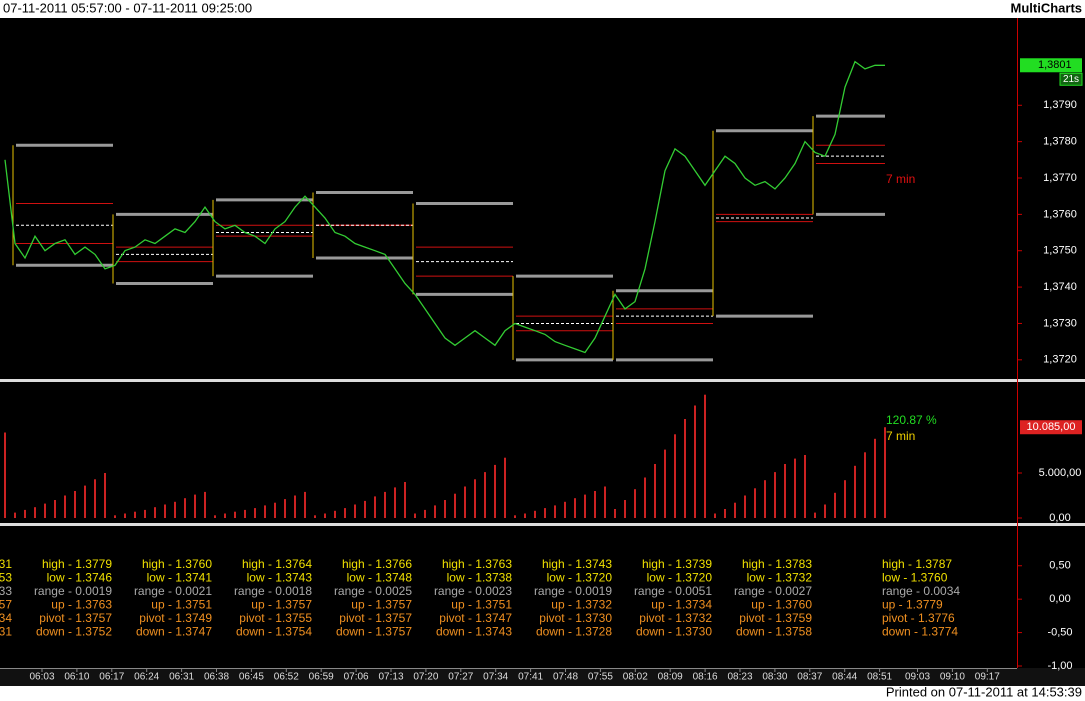 This screenshot has height=701, width=1085. What do you see at coordinates (1051, 427) in the screenshot?
I see `last-value: 10.085,00` at bounding box center [1051, 427].